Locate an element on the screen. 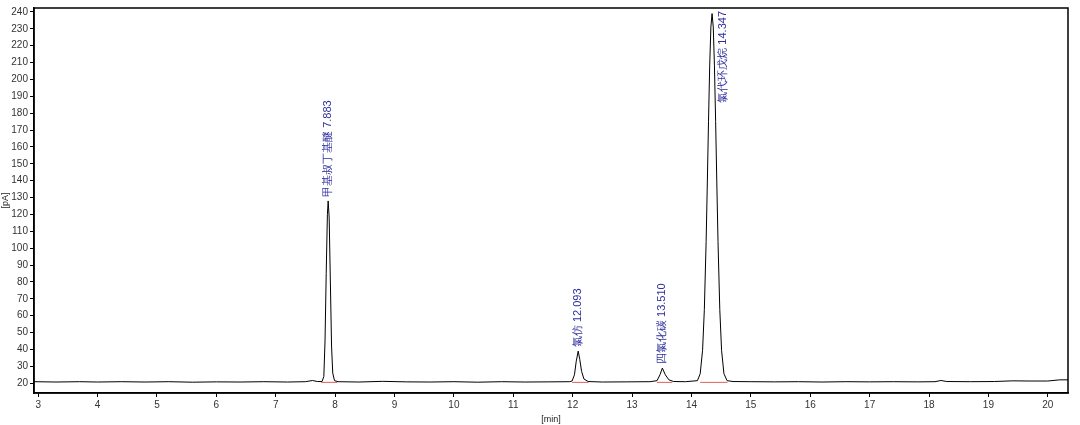 The width and height of the screenshot is (1080, 425). x-tick-label: 6 is located at coordinates (216, 404).